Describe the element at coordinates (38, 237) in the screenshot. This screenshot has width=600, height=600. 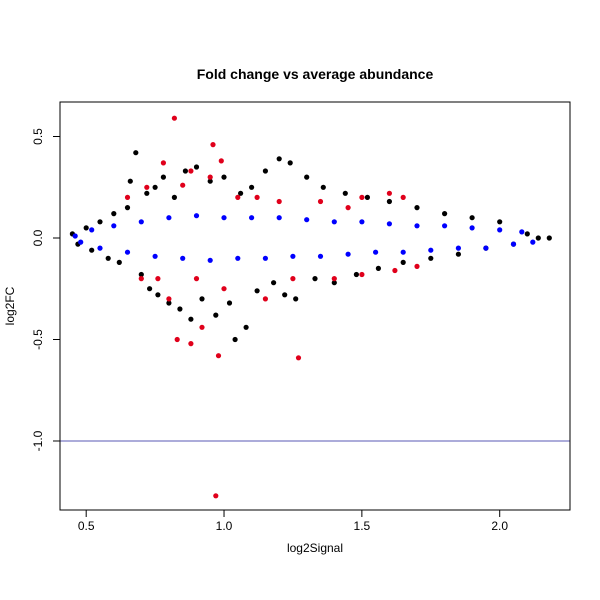
I see `y-tick-label: 0.0` at that location.